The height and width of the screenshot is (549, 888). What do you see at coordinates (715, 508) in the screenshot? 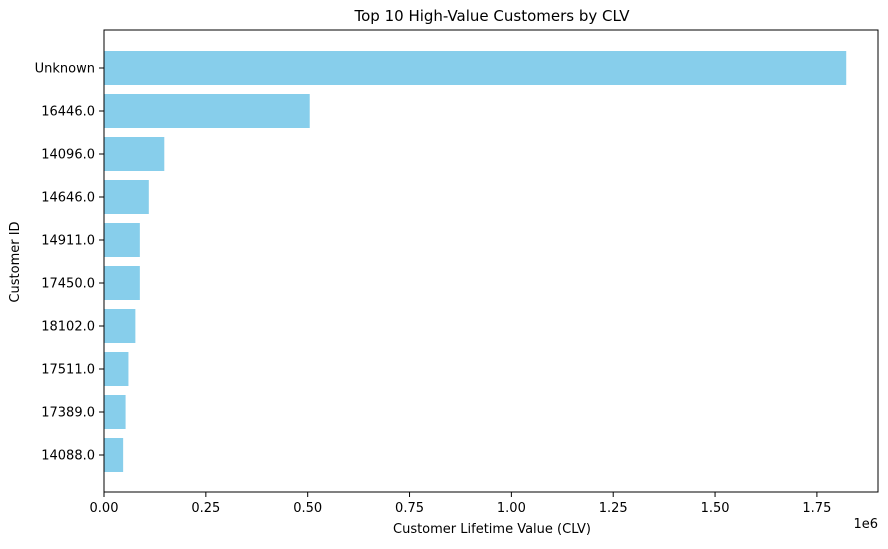
I see `x-tick-label-6: 1.50` at bounding box center [715, 508].